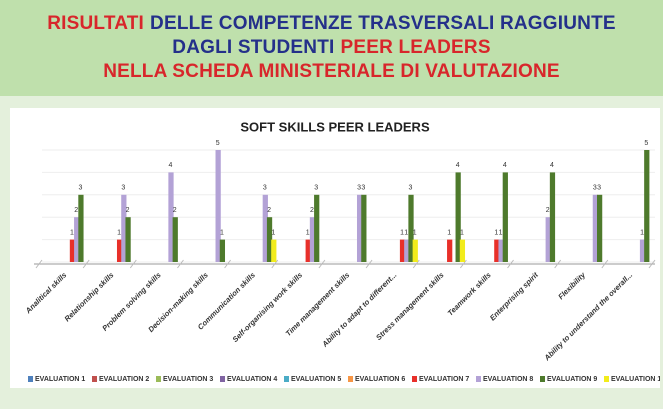  I want to click on legend-label: EVALUATION 2, so click(124, 379).